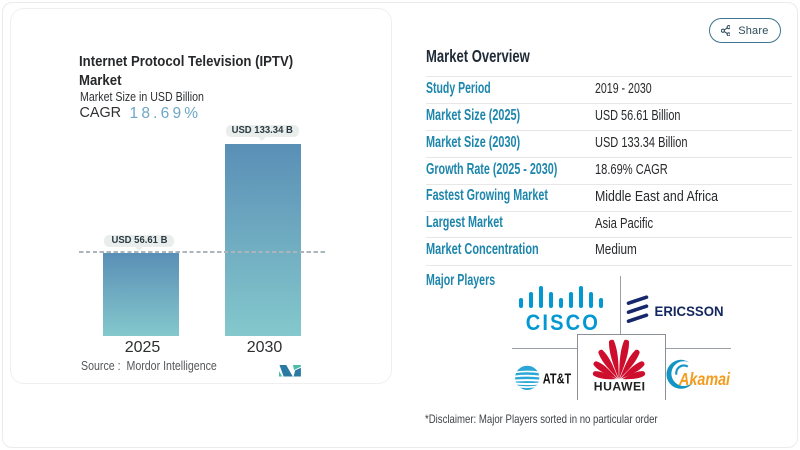  I want to click on svg-text: HUAWEI, so click(620, 387).